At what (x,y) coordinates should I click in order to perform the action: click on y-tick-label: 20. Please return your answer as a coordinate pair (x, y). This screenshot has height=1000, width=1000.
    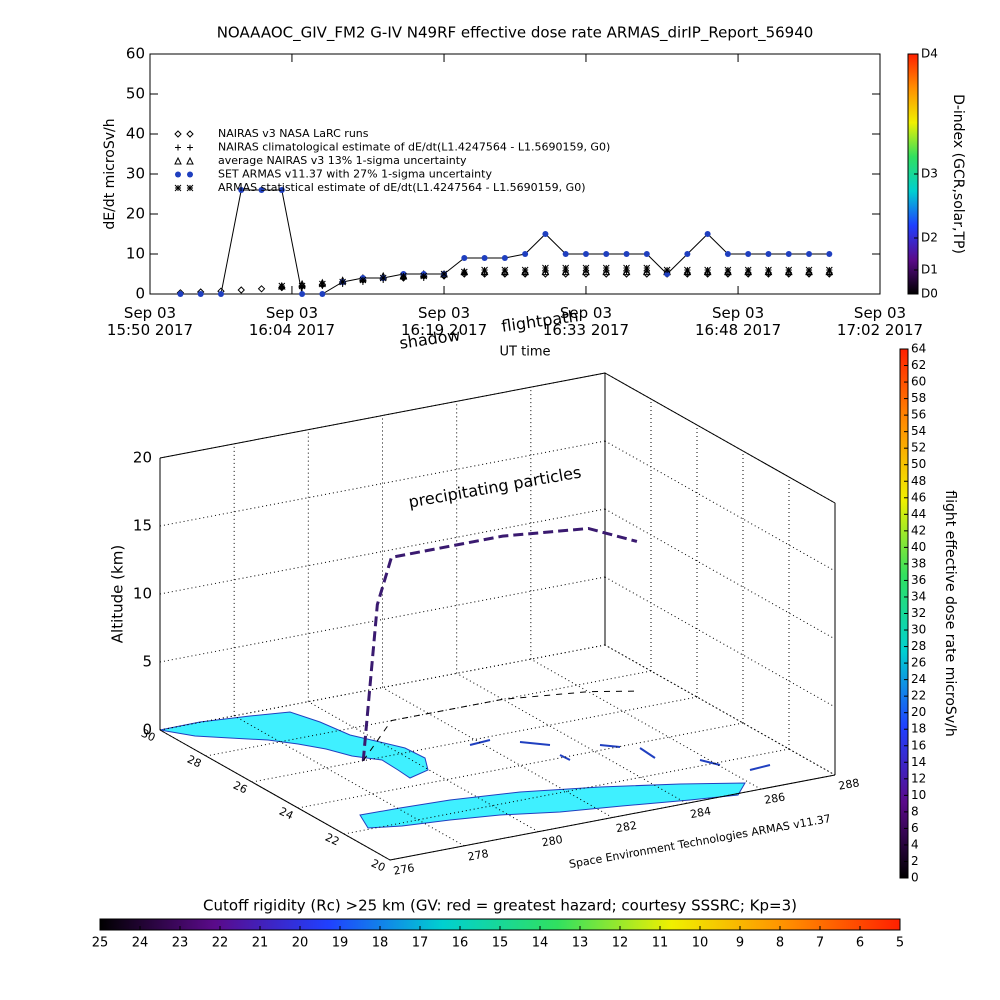
    Looking at the image, I should click on (378, 866).